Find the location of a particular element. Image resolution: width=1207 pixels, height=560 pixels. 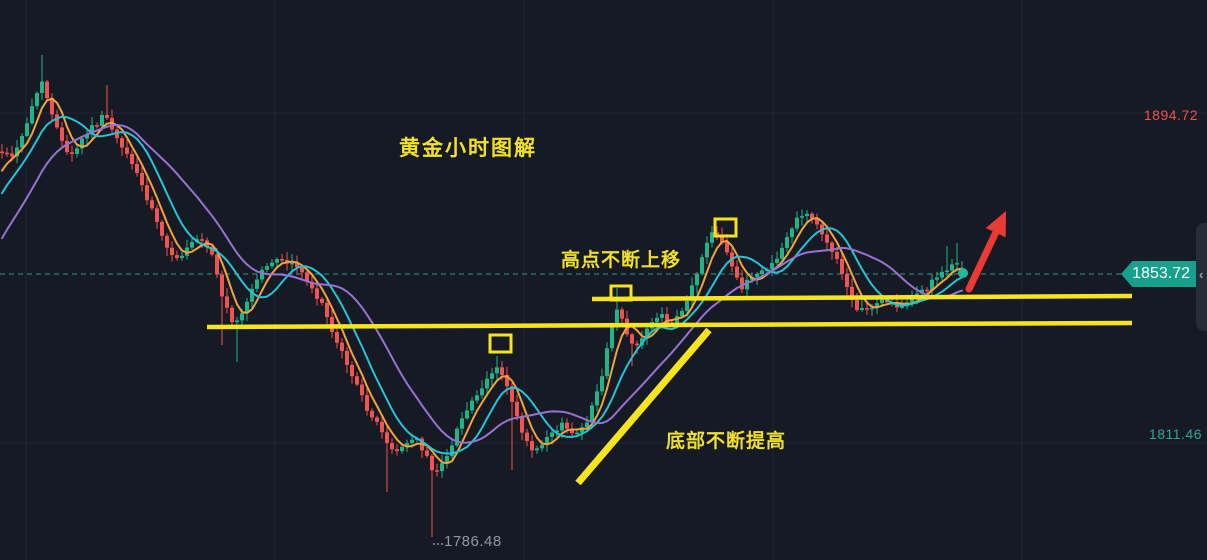

annotation-lows-note: 底部不断提高 is located at coordinates (726, 441).